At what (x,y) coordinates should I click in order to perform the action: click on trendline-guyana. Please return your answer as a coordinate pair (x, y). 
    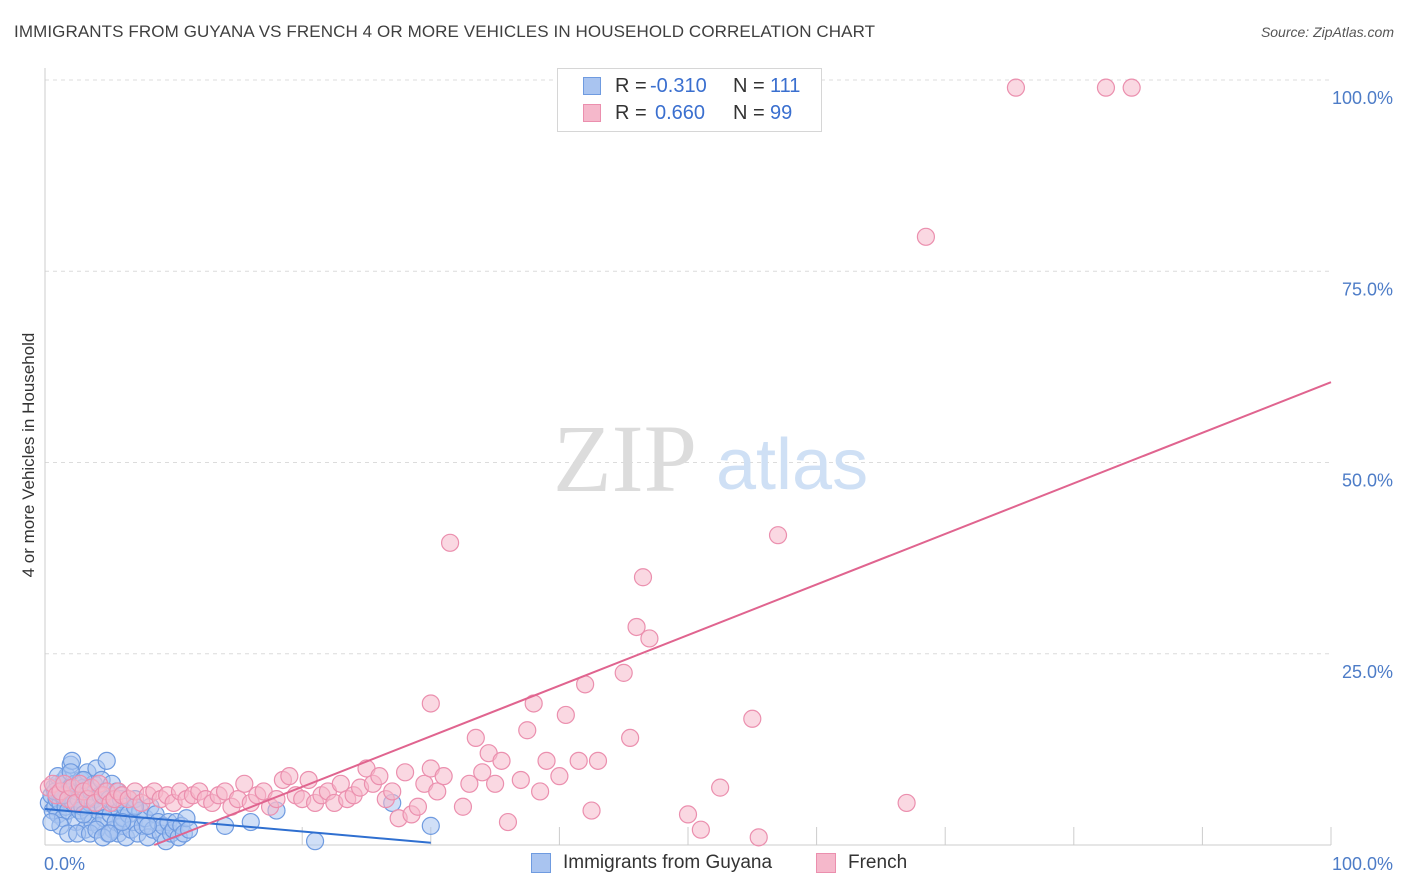
    Looking at the image, I should click on (237, 826).